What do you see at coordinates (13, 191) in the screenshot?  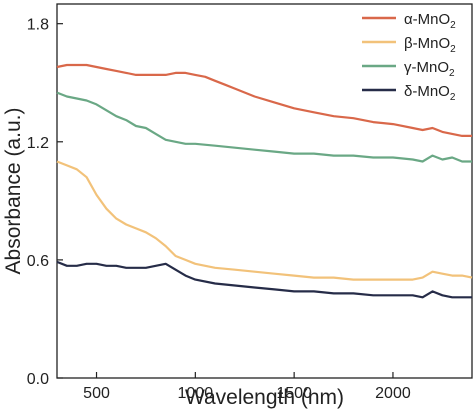 I see `y-axis-title: Absorbance (a.u.)` at bounding box center [13, 191].